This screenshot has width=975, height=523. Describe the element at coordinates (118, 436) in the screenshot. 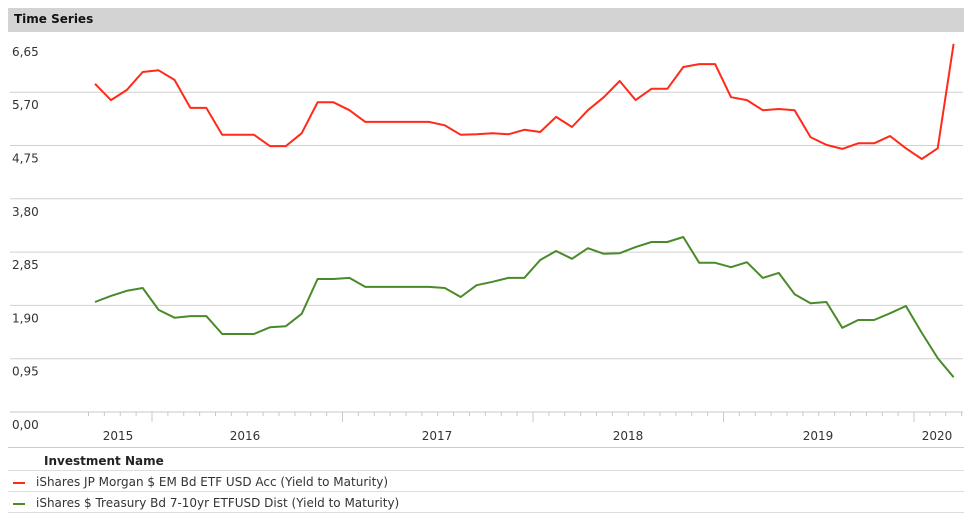

I see `x-tick-label: 2015` at that location.